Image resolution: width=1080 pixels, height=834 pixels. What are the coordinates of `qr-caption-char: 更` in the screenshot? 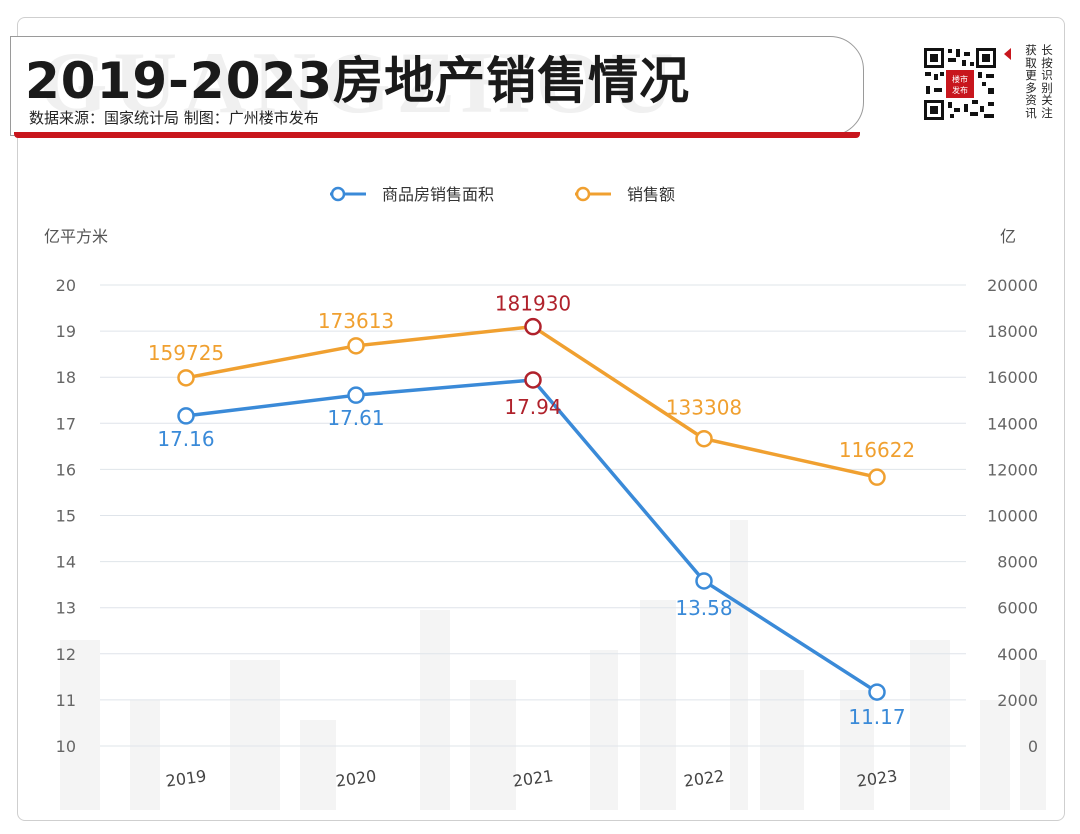 It's located at (1031, 75).